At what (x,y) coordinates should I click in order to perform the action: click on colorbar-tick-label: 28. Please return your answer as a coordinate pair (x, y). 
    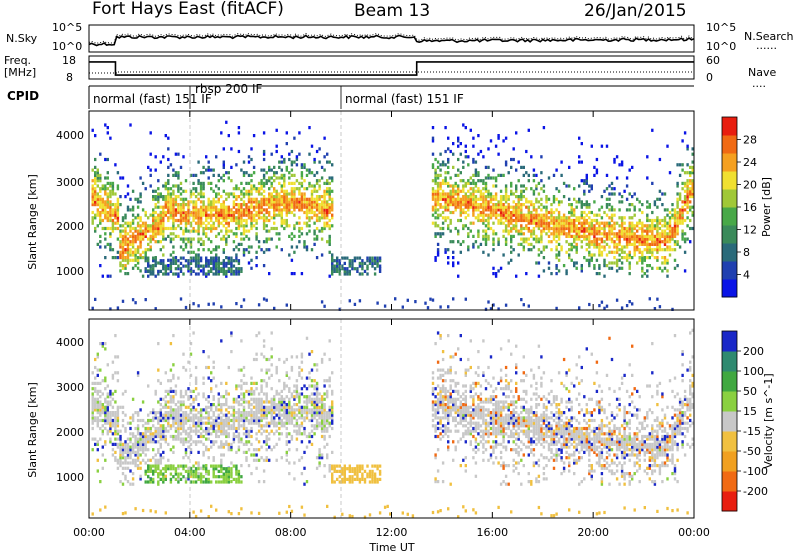
    Looking at the image, I should click on (750, 140).